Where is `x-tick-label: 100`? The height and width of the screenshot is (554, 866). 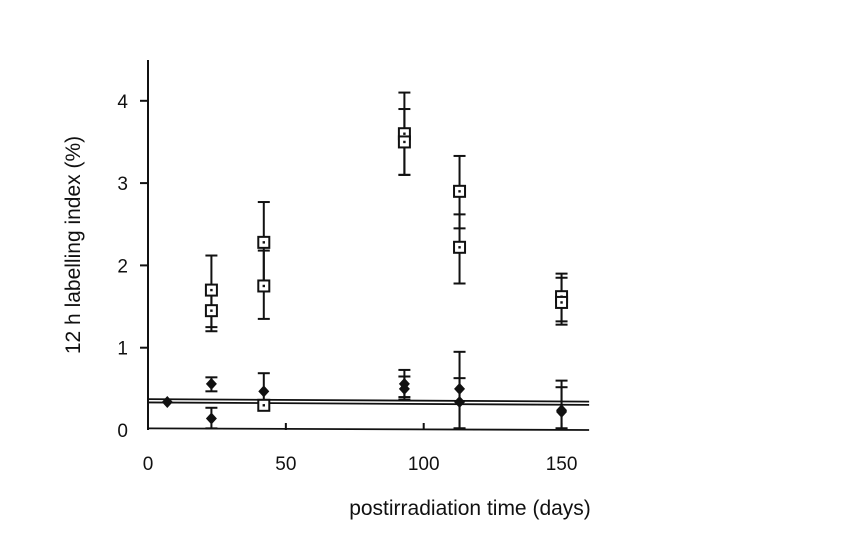
x-tick-label: 100 is located at coordinates (424, 464).